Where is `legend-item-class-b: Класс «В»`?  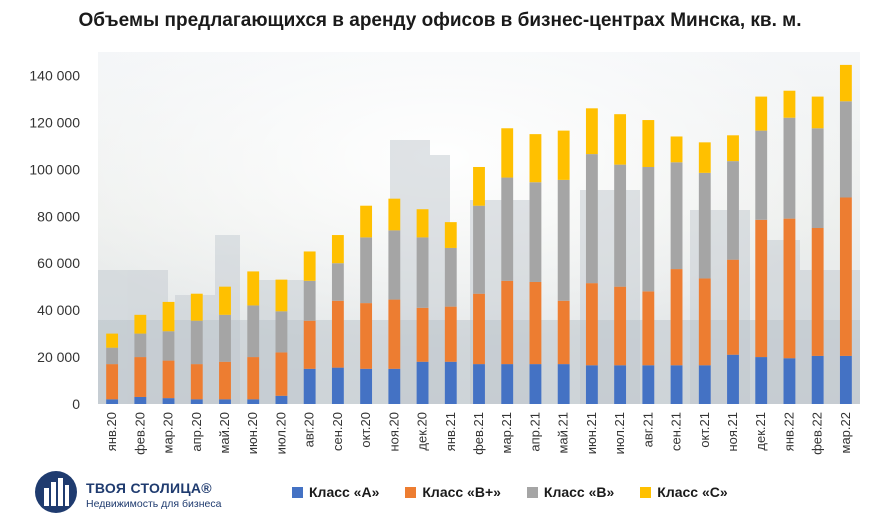
legend-item-class-b: Класс «В» is located at coordinates (570, 492).